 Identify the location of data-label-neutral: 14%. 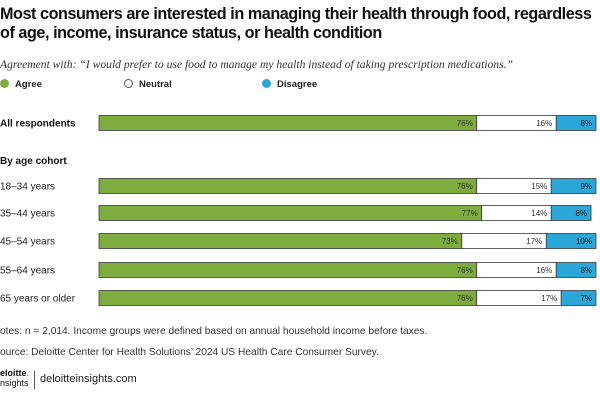
(539, 213).